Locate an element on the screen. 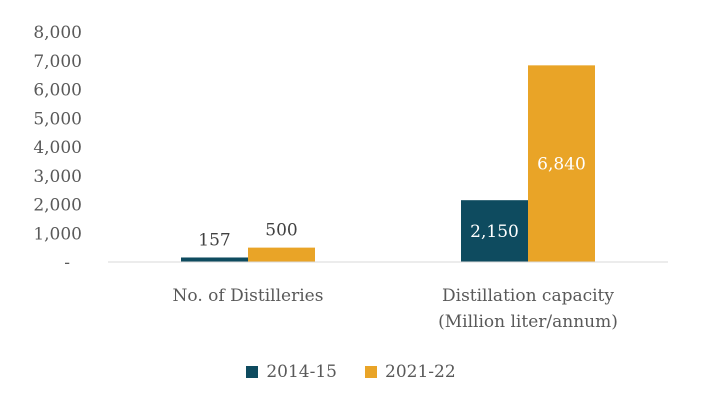 This screenshot has width=702, height=400. y-tick-label: 4,000 is located at coordinates (57, 148).